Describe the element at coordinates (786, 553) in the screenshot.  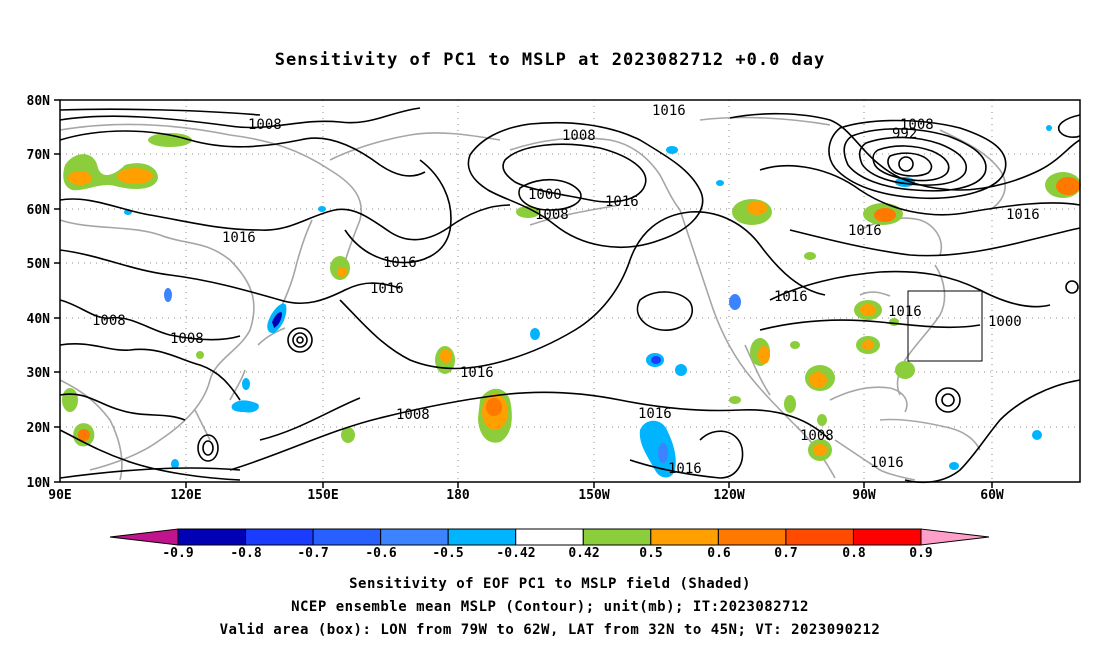
I see `colorbar-label: 0.7` at that location.